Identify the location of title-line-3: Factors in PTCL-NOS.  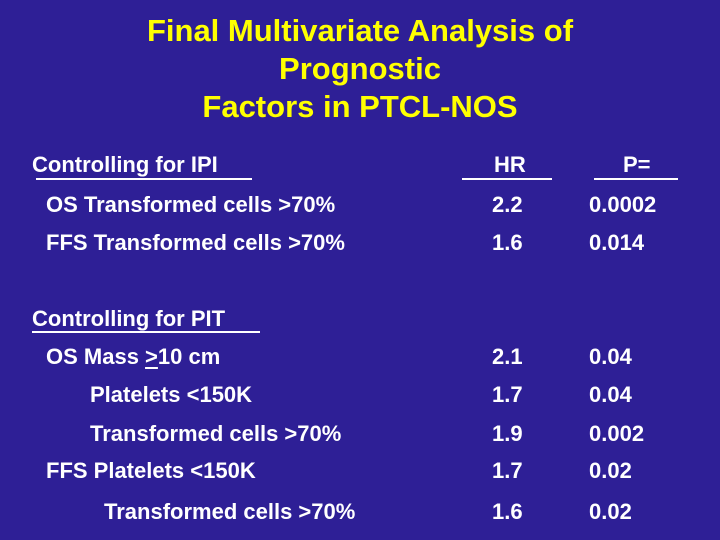
(360, 106).